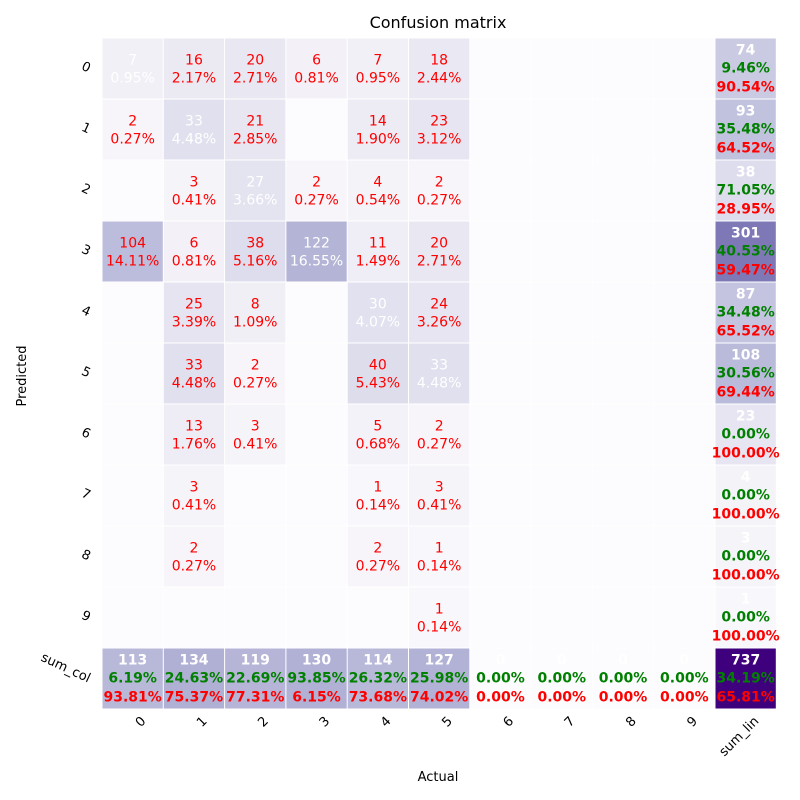  Describe the element at coordinates (745, 210) in the screenshot. I see `row-sum-2-error-percent: 28.95%` at that location.